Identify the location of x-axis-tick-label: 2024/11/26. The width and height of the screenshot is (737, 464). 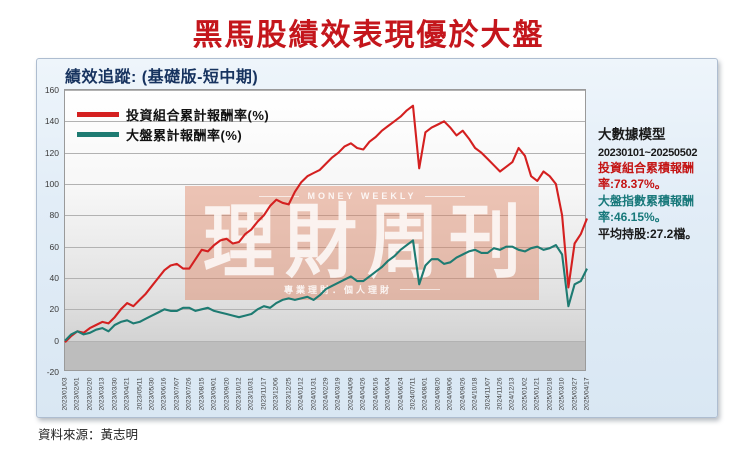
(500, 394).